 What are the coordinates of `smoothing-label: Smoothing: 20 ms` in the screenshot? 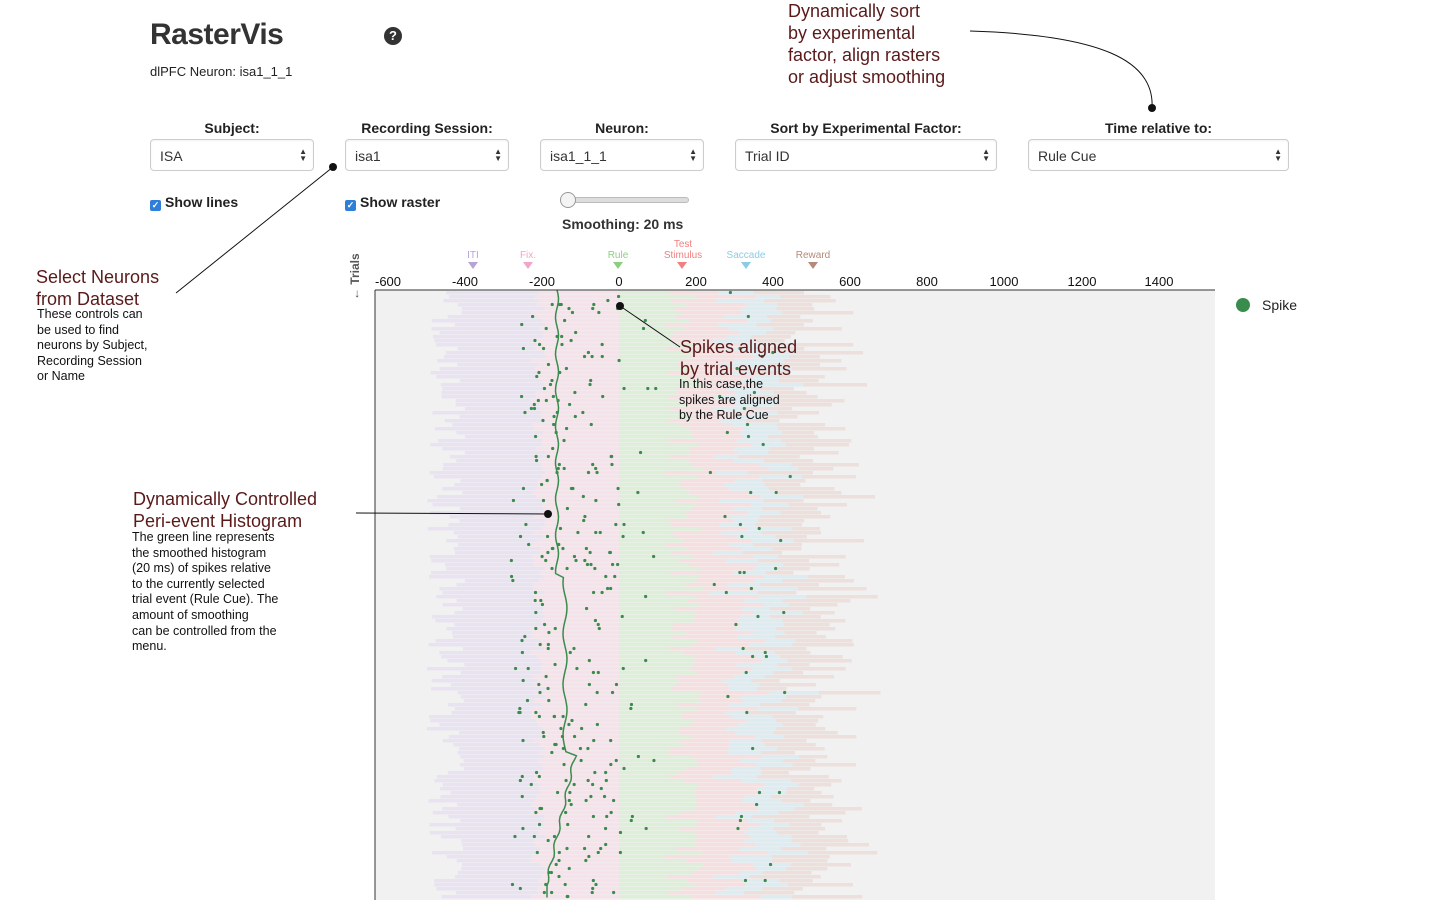 It's located at (623, 224).